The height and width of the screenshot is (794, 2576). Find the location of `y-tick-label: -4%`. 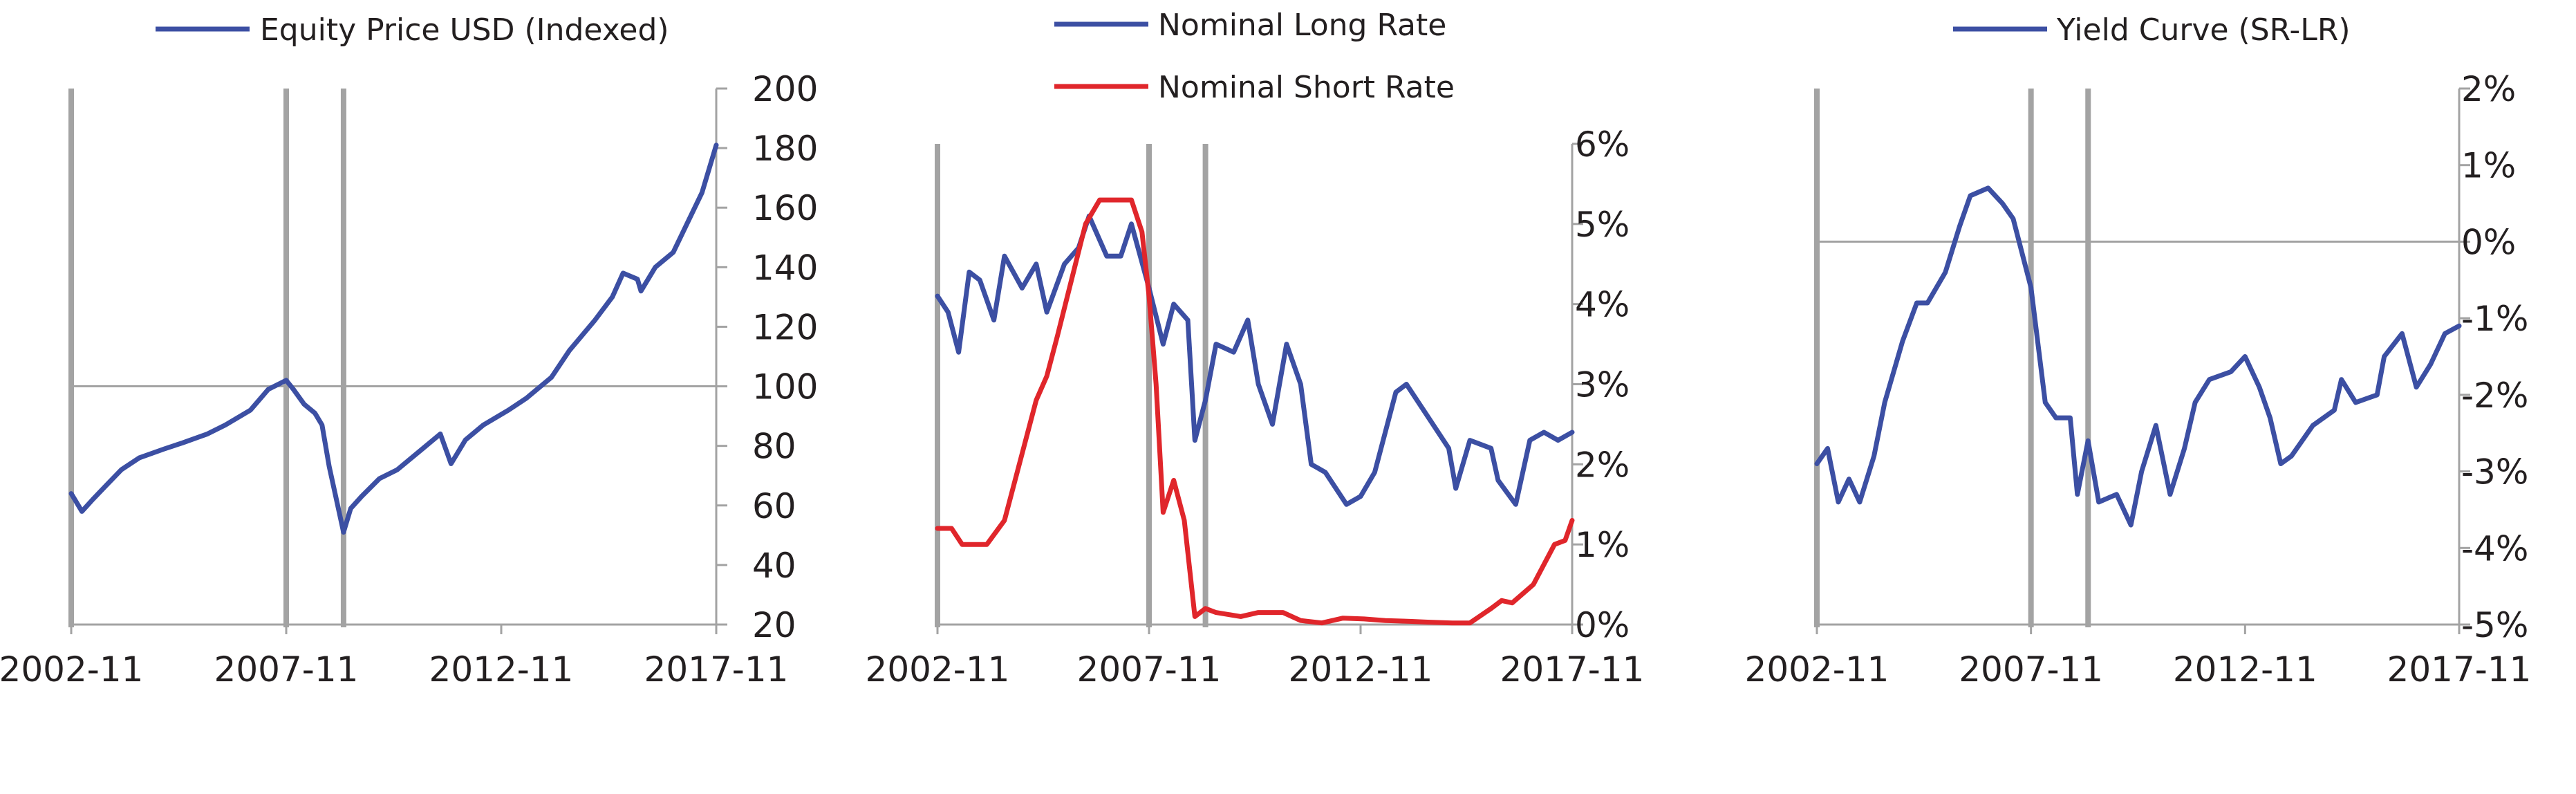

y-tick-label: -4% is located at coordinates (2494, 548).